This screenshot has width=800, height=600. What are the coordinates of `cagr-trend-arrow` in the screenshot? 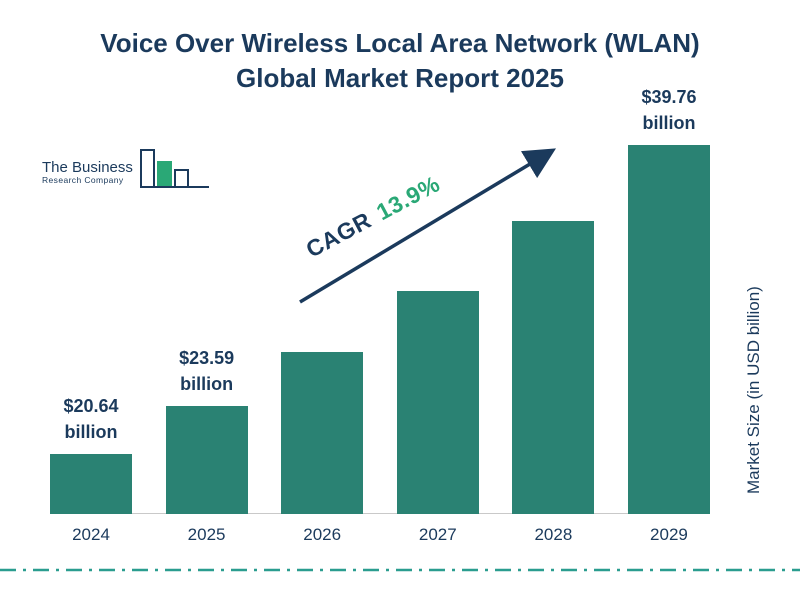 It's located at (428, 226).